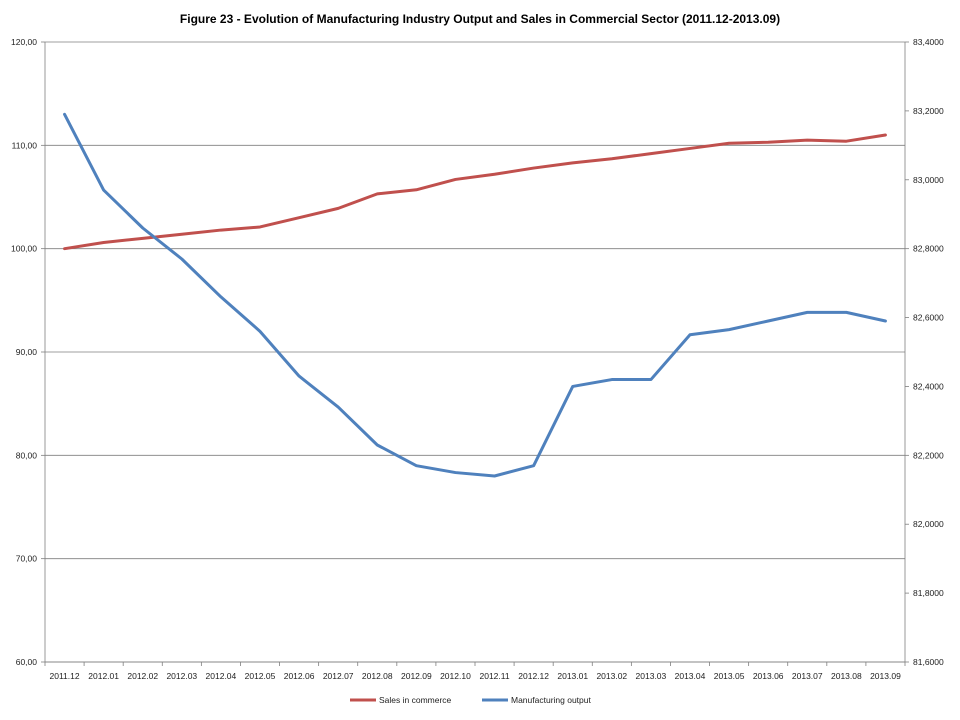 The width and height of the screenshot is (960, 720). I want to click on left-tick-label: 100,00, so click(24, 249).